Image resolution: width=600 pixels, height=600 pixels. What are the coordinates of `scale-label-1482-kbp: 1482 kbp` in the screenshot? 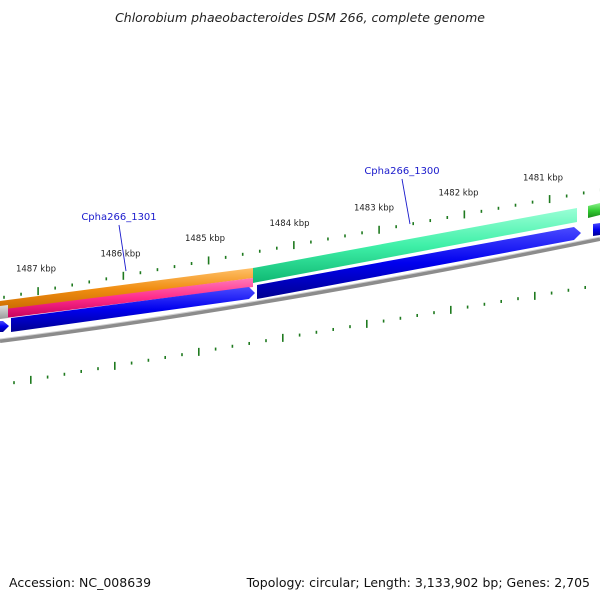 It's located at (458, 193).